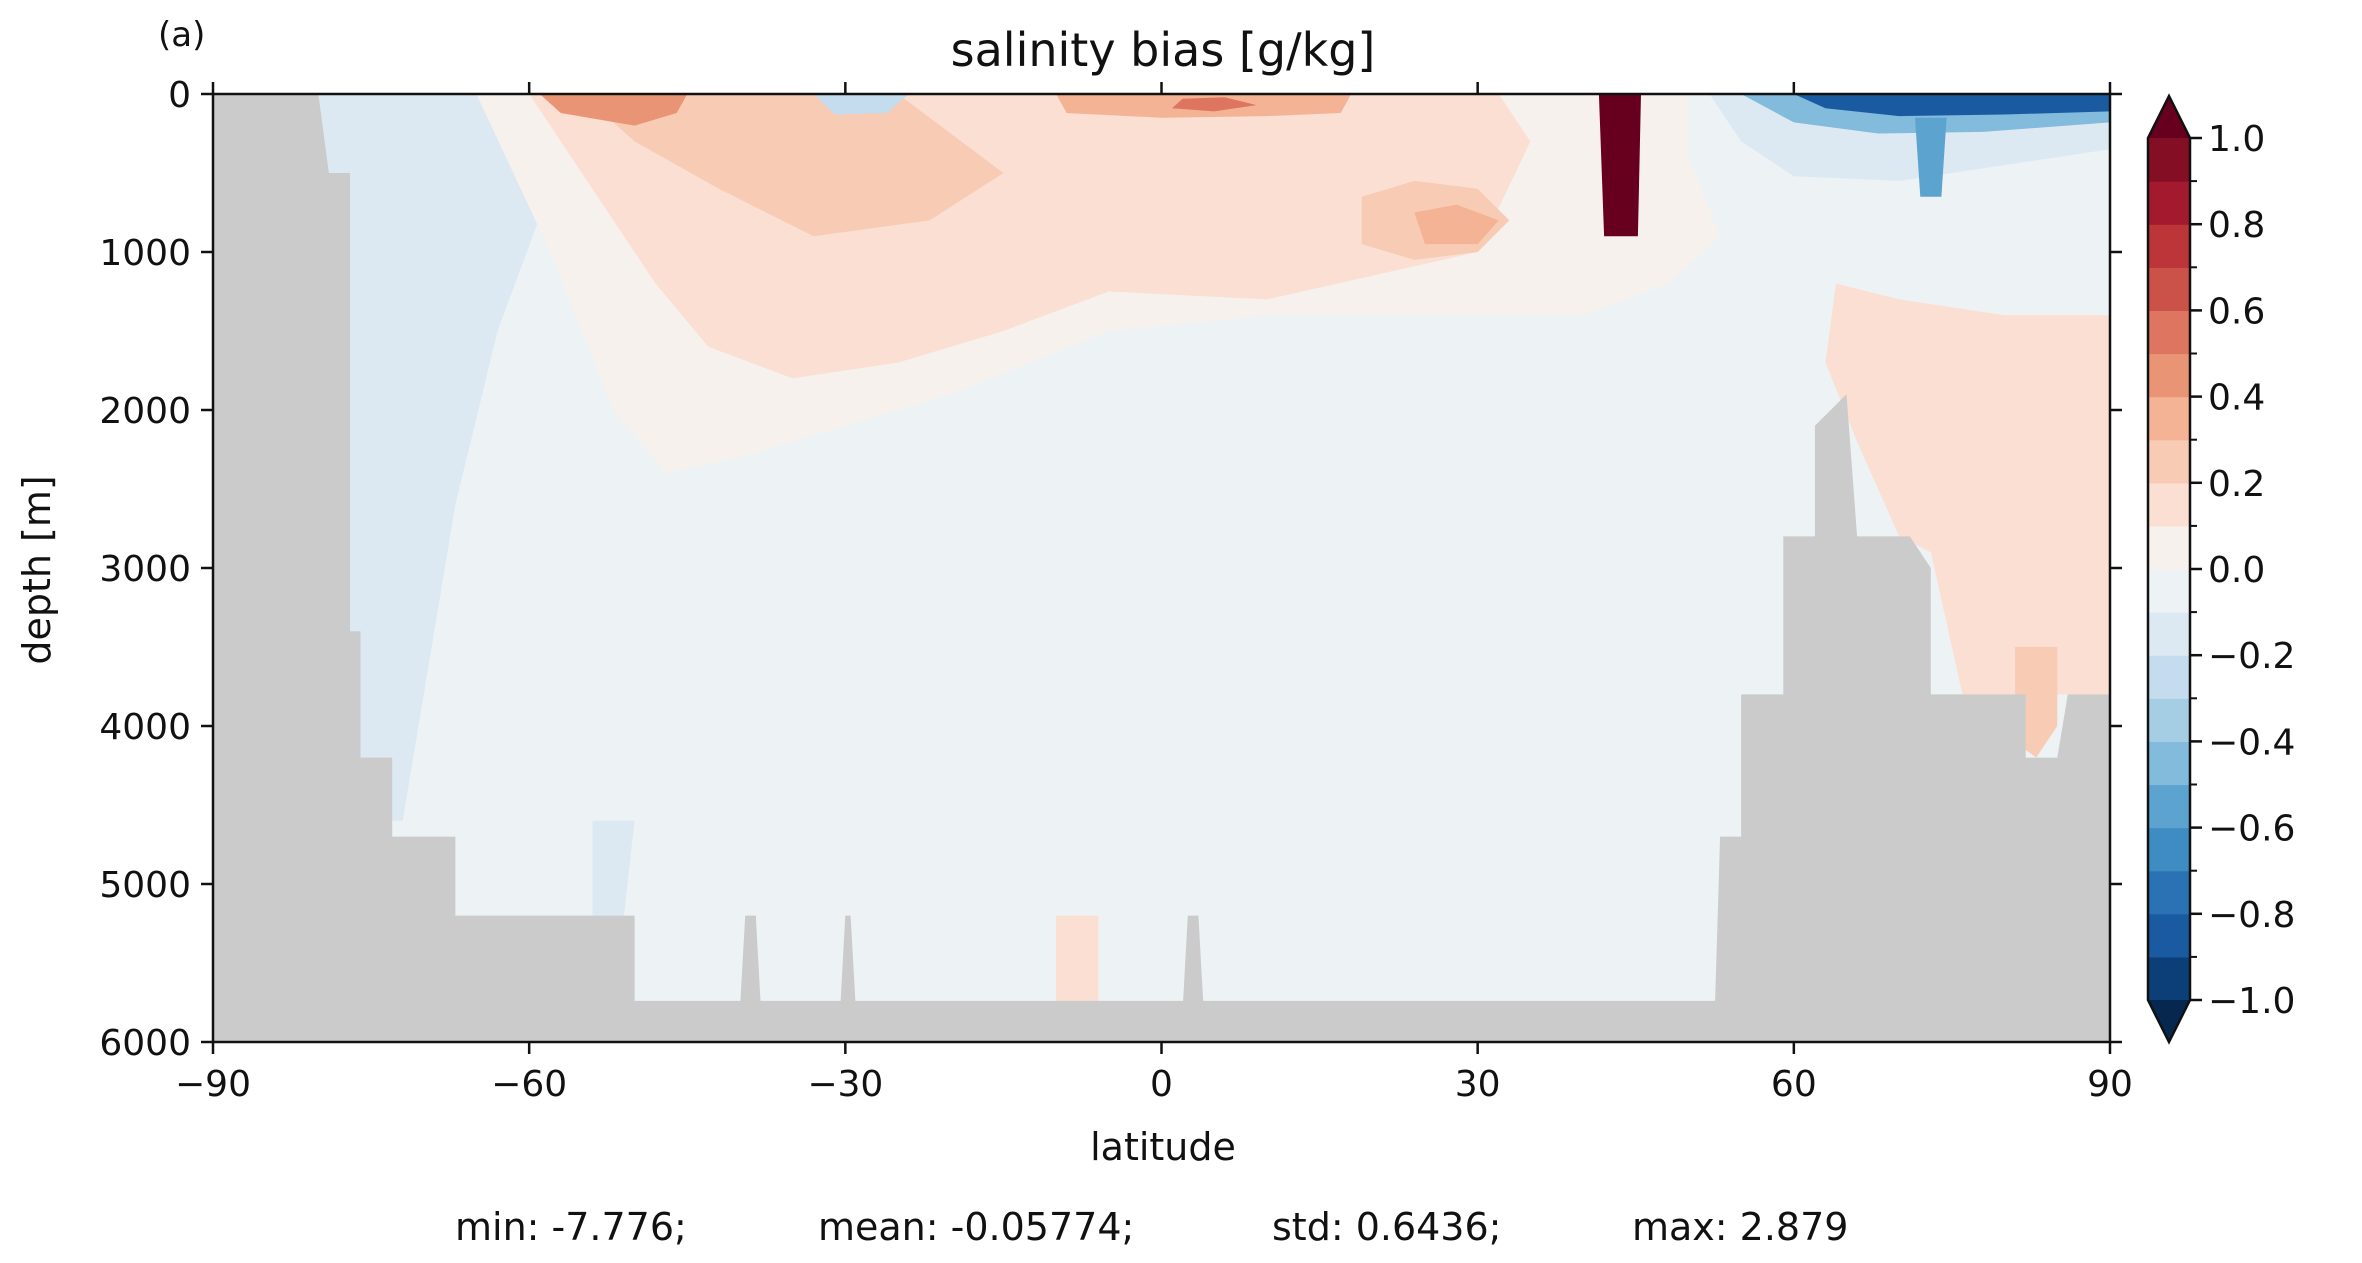 This screenshot has height=1263, width=2362. What do you see at coordinates (2236, 398) in the screenshot?
I see `colorbar-tick-label: 0.4` at bounding box center [2236, 398].